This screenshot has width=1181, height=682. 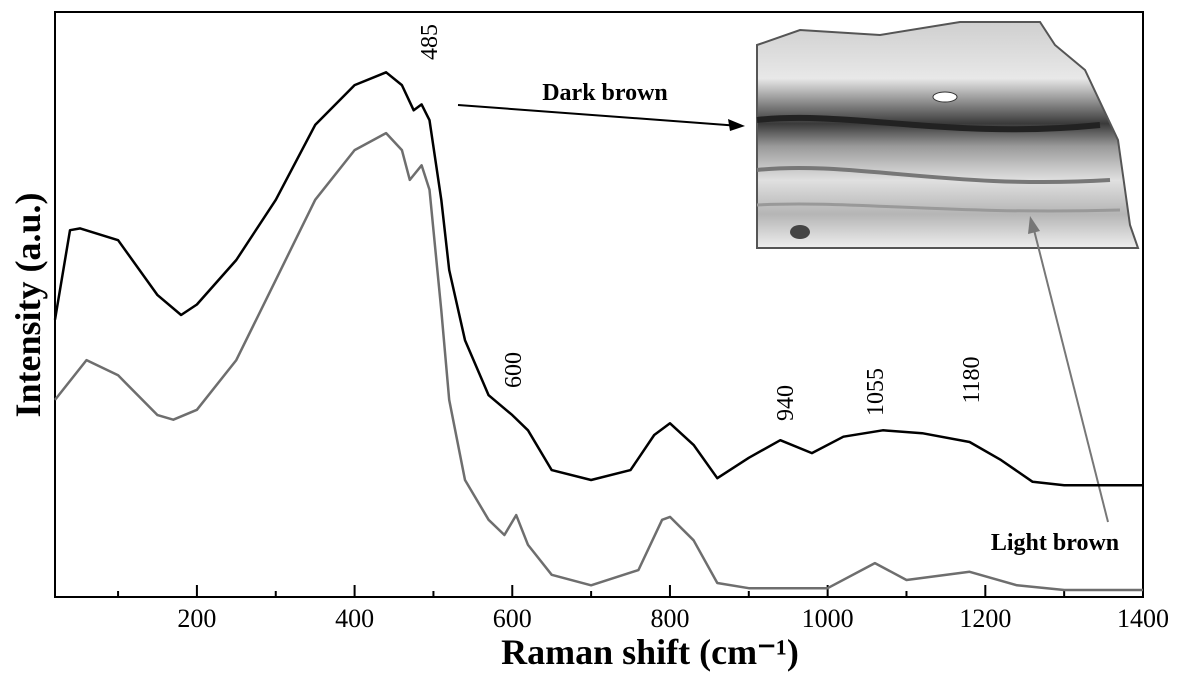 What do you see at coordinates (1143, 618) in the screenshot?
I see `x-tick-label: 1400` at bounding box center [1143, 618].